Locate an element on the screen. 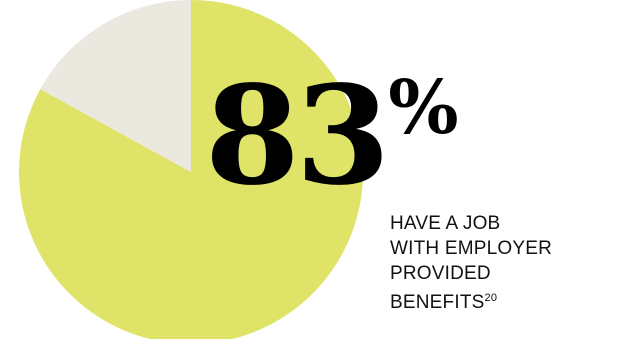  stat-number: 83 is located at coordinates (297, 136).